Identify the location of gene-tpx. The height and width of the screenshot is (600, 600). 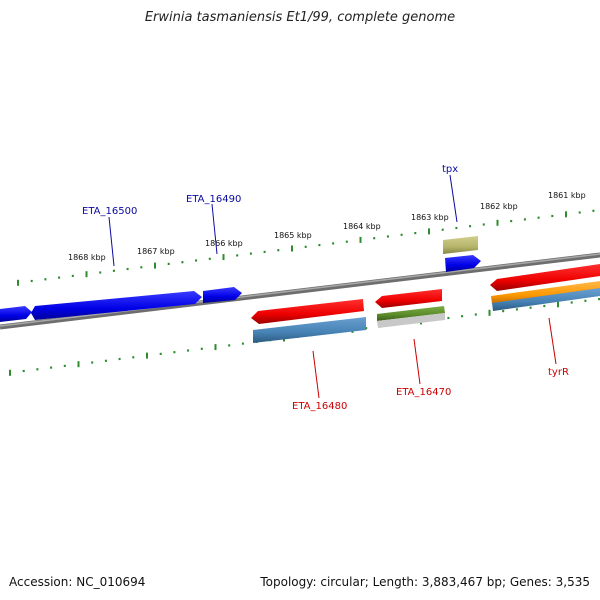
(463, 263).